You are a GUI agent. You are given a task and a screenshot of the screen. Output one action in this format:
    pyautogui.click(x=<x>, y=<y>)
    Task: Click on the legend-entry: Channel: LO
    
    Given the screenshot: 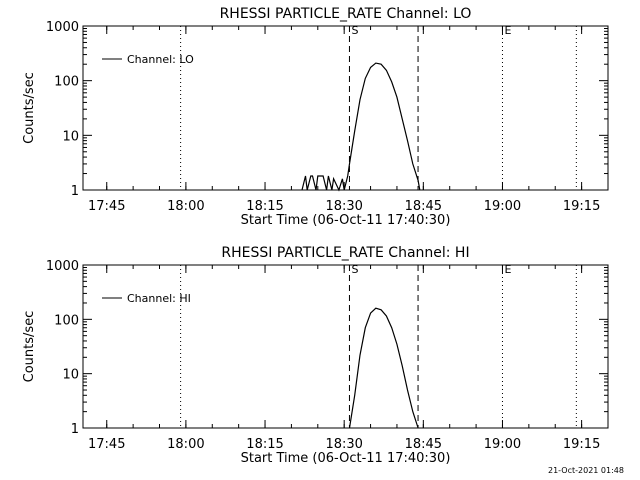 What is the action you would take?
    pyautogui.click(x=160, y=59)
    